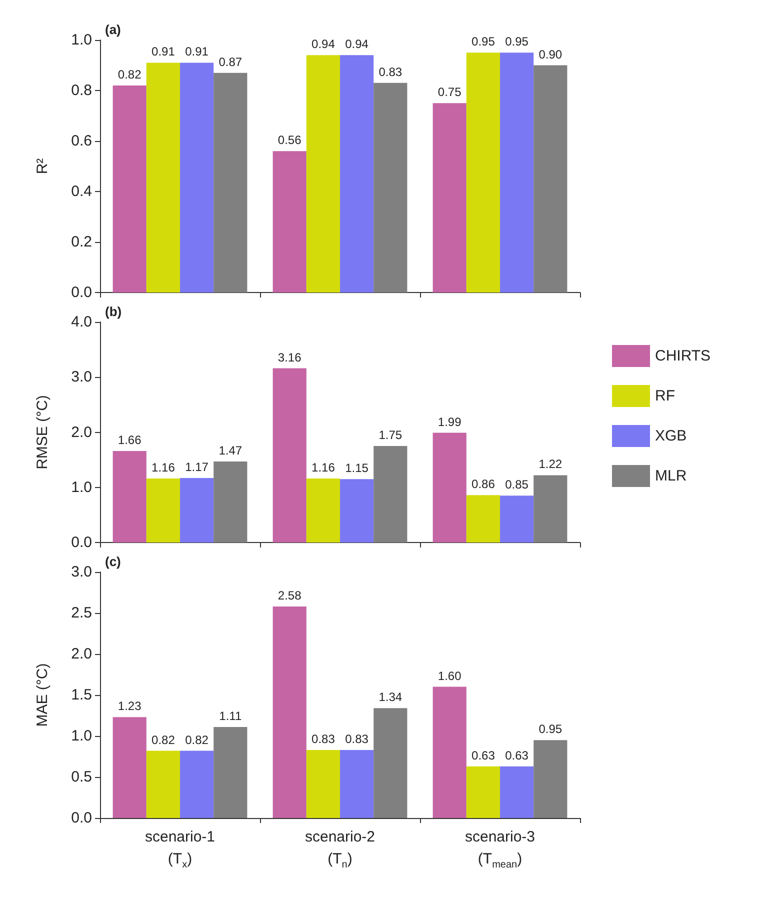 The width and height of the screenshot is (761, 903). I want to click on data-label: 0.56, so click(290, 140).